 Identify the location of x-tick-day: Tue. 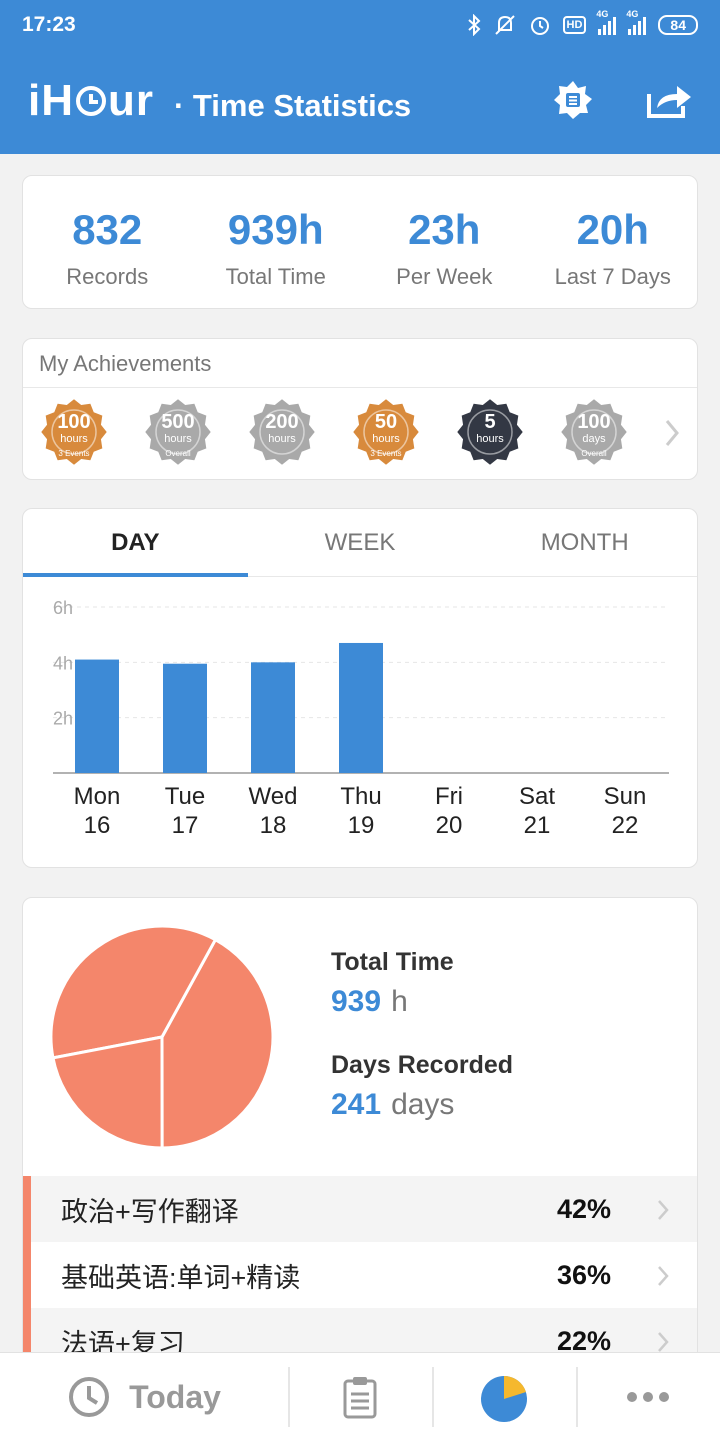
(185, 796).